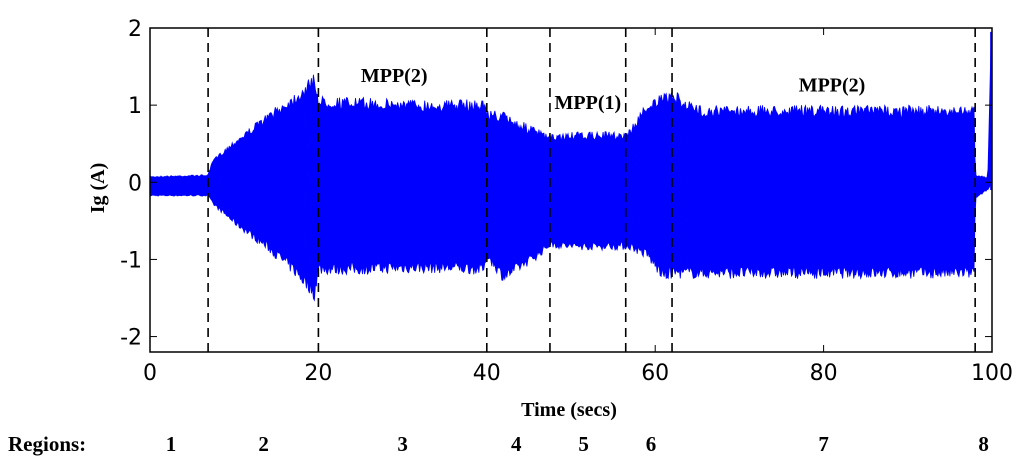  I want to click on x-axis-label: Time (secs), so click(569, 410).